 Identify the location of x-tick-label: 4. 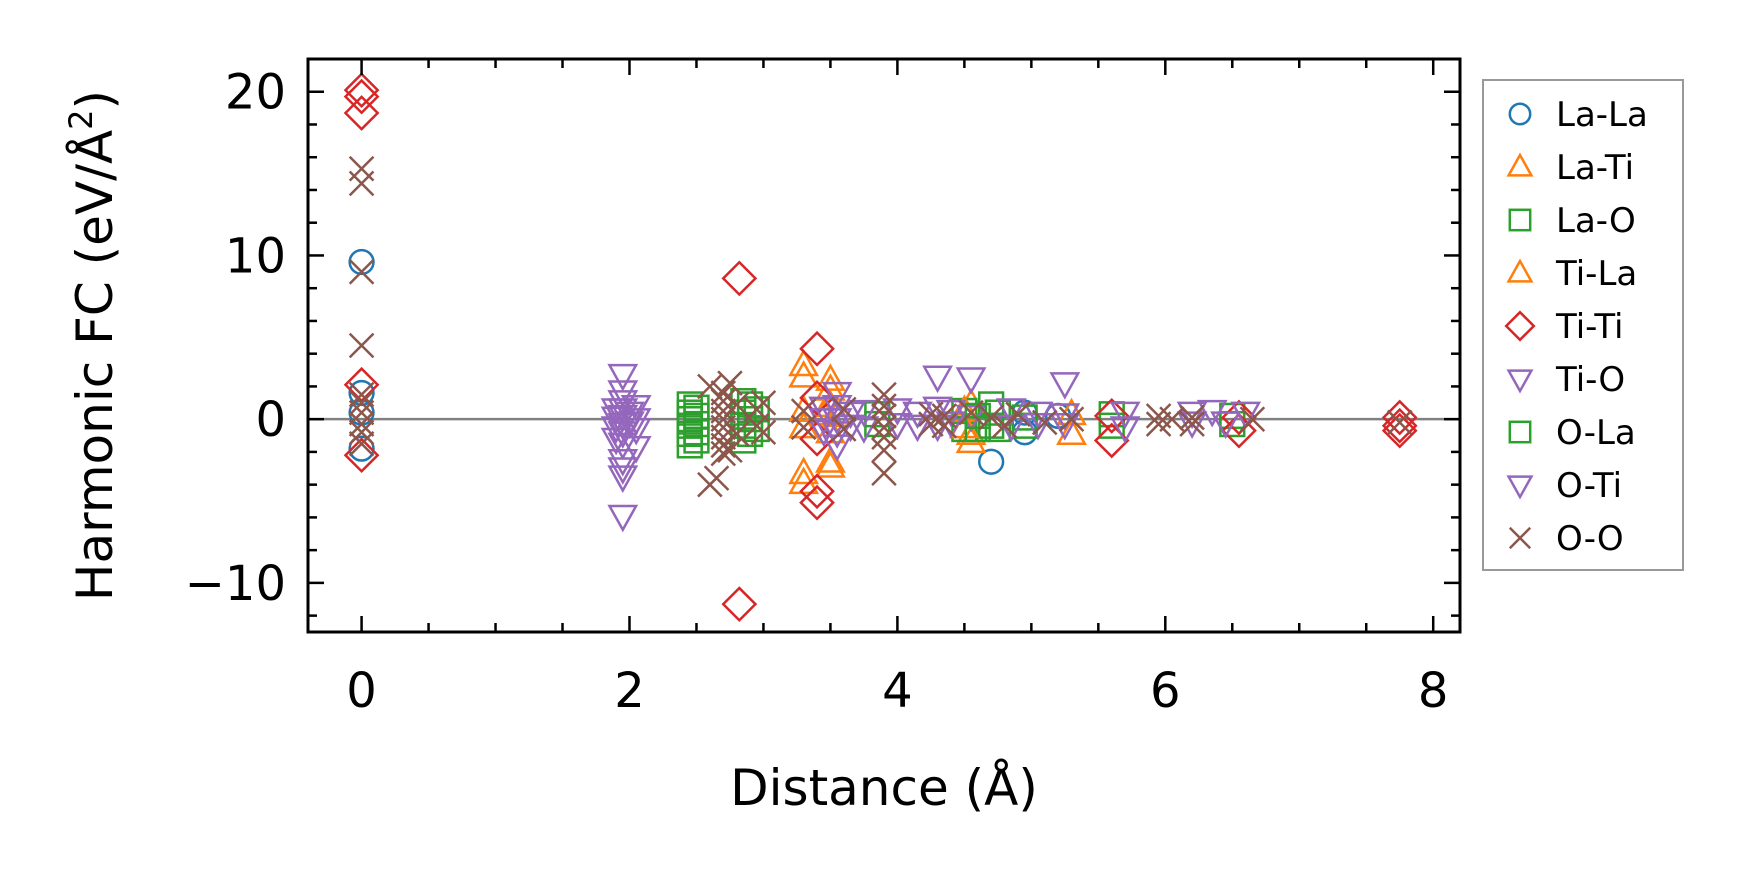
(897, 691).